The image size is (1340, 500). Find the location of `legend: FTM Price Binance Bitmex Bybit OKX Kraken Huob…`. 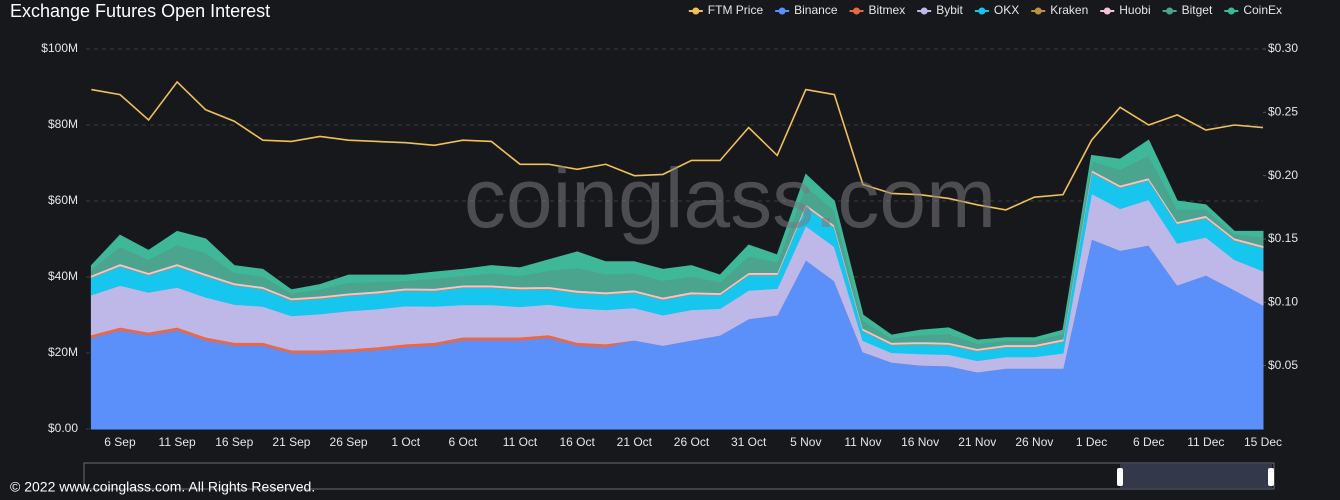

legend: FTM Price Binance Bitmex Bybit OKX Kraken Huob… is located at coordinates (985, 10).